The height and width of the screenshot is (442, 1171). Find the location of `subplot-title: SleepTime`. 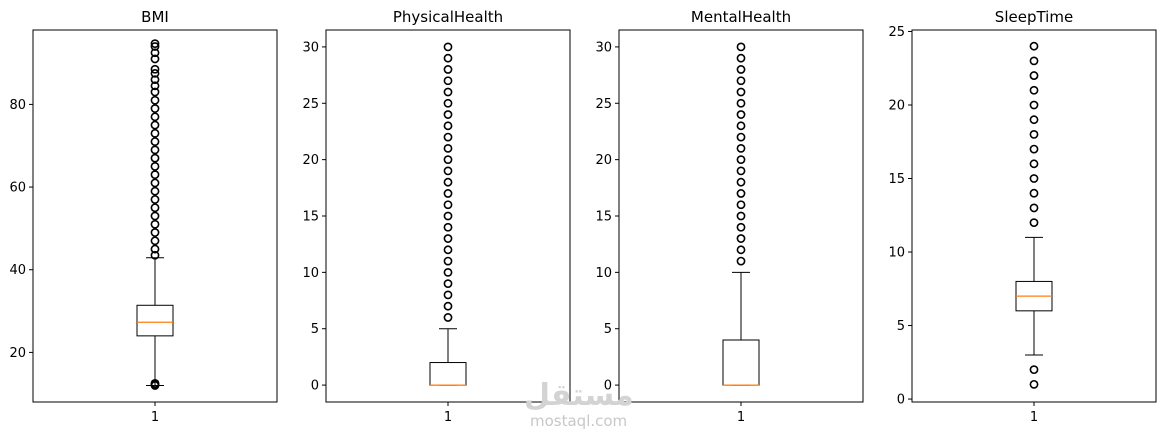

subplot-title: SleepTime is located at coordinates (1034, 17).